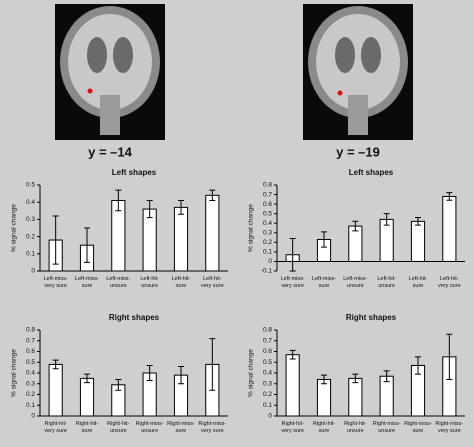 The width and height of the screenshot is (474, 447). Describe the element at coordinates (134, 317) in the screenshot. I see `chart-title: Right shapes` at that location.